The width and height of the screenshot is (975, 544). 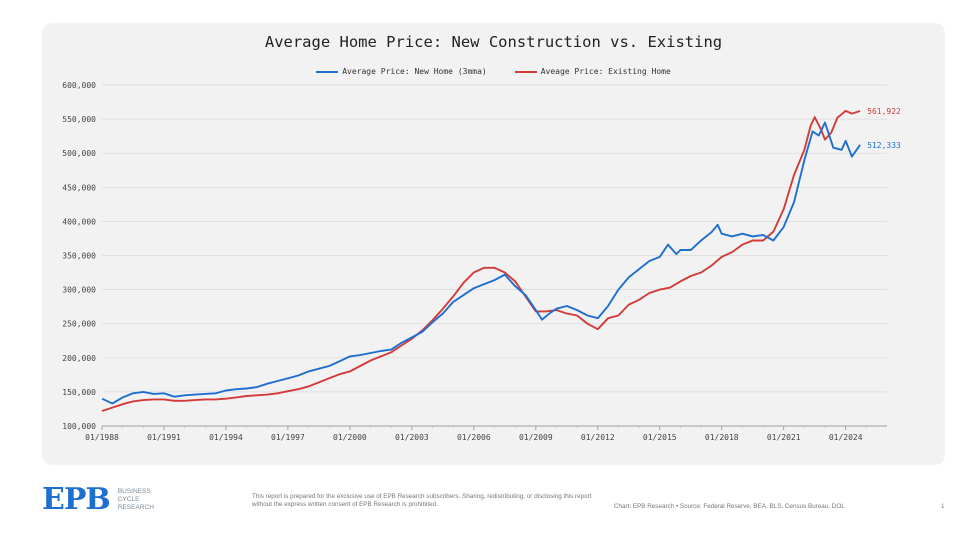 What do you see at coordinates (79, 256) in the screenshot?
I see `y-tick-label: 350,000` at bounding box center [79, 256].